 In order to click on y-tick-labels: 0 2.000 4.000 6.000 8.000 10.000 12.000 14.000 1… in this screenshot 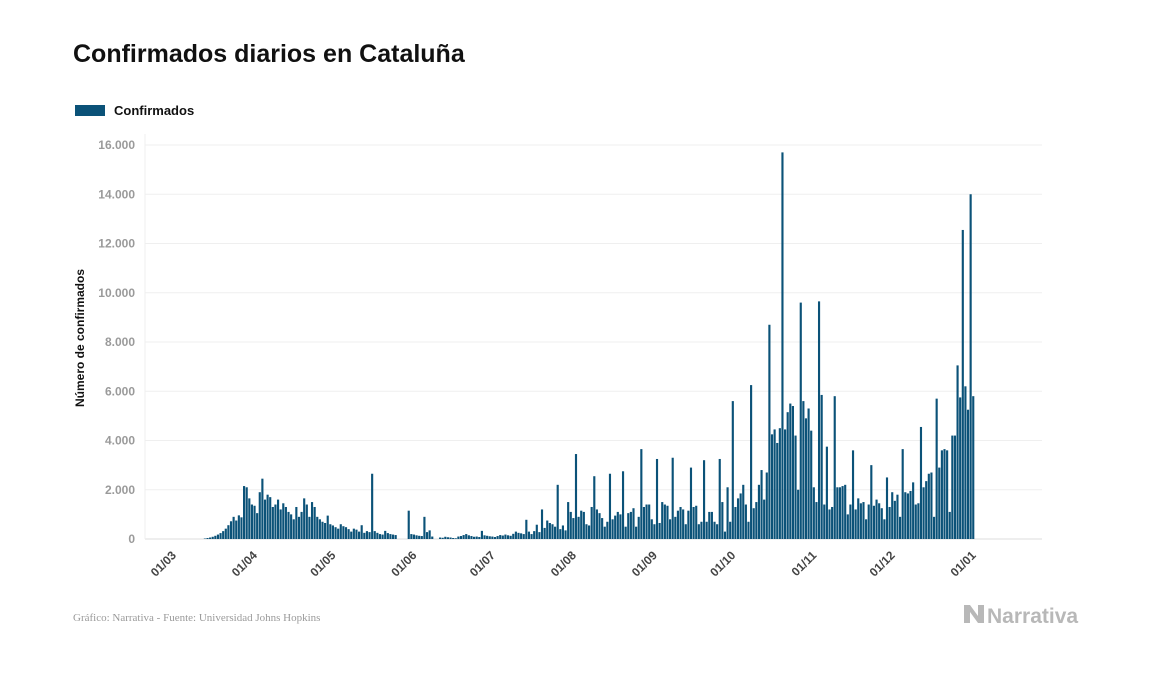, I will do `click(116, 342)`.